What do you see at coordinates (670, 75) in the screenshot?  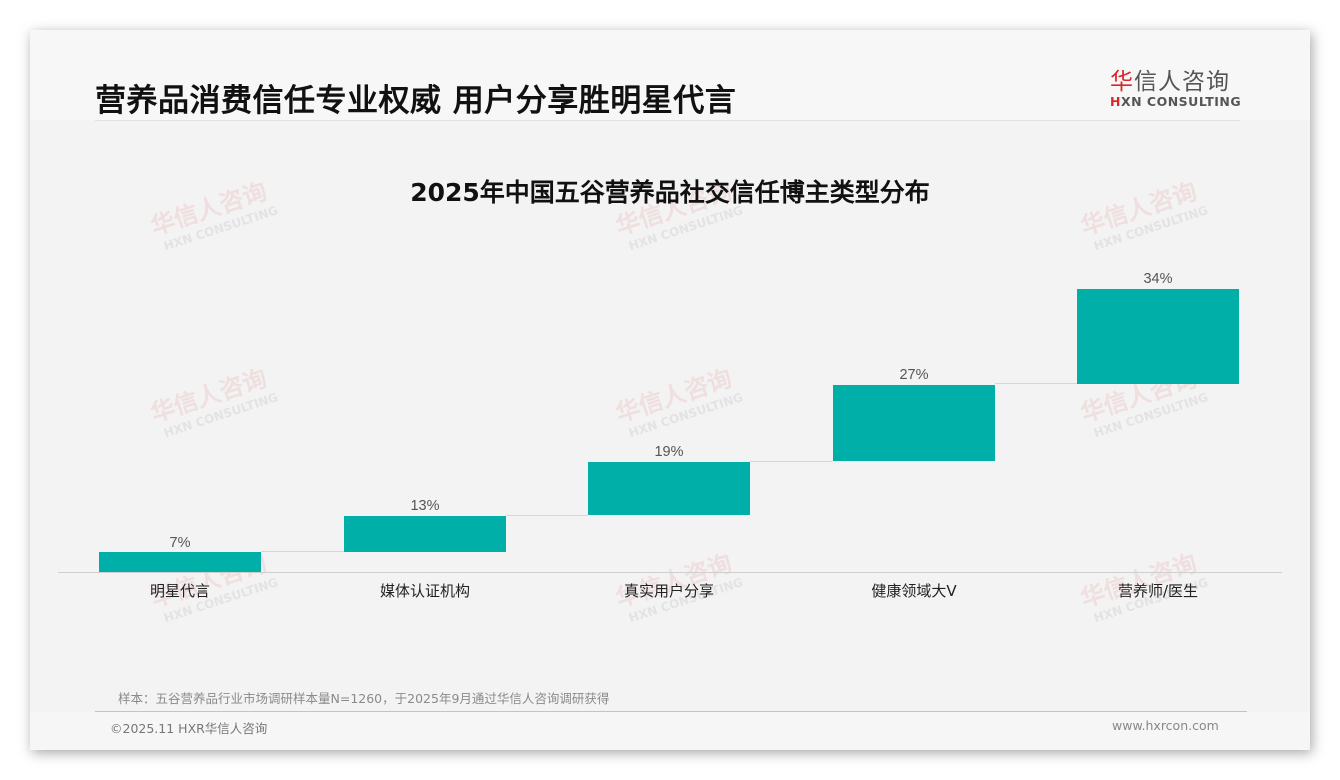 I see `header-band` at bounding box center [670, 75].